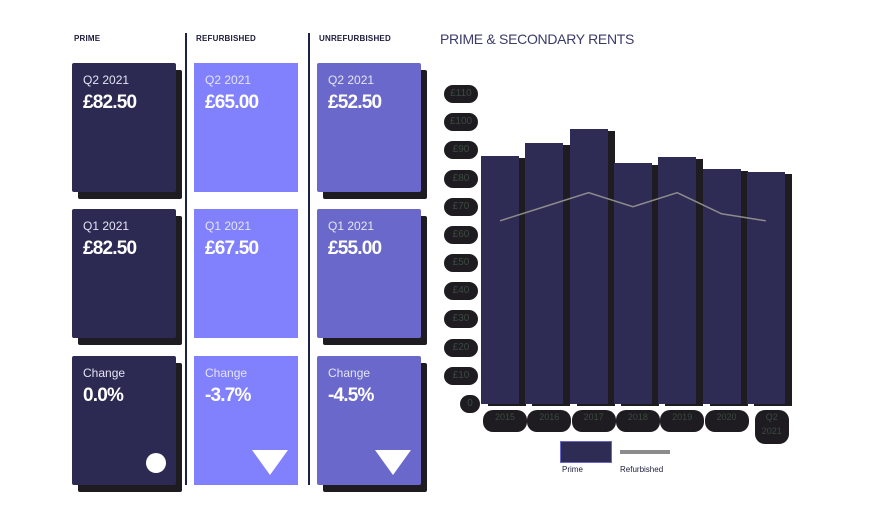 This screenshot has width=869, height=521. What do you see at coordinates (226, 38) in the screenshot?
I see `column-label-refurbished: REFURBISHED` at bounding box center [226, 38].